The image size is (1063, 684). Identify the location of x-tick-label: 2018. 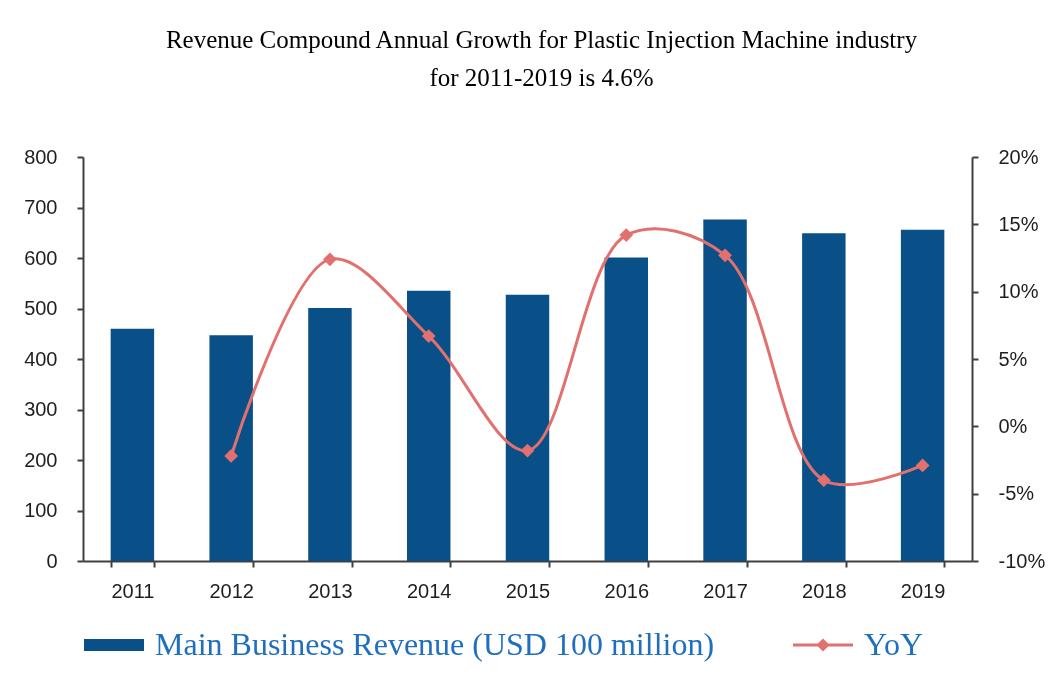
(824, 590).